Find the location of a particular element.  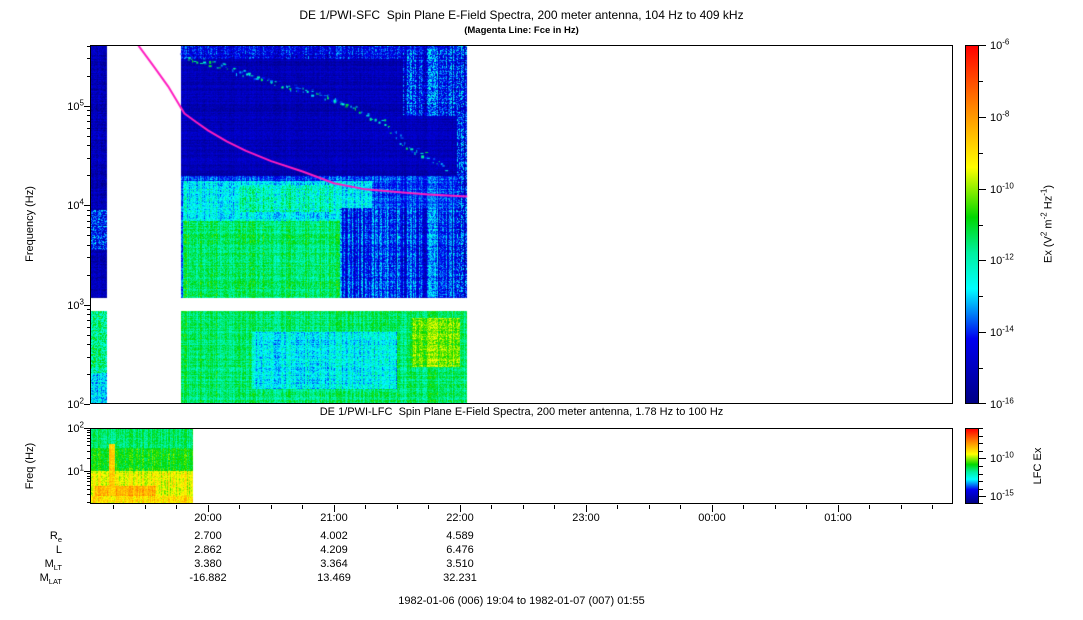

sfc-cbar-tick-label: 10-14 is located at coordinates (1002, 331).